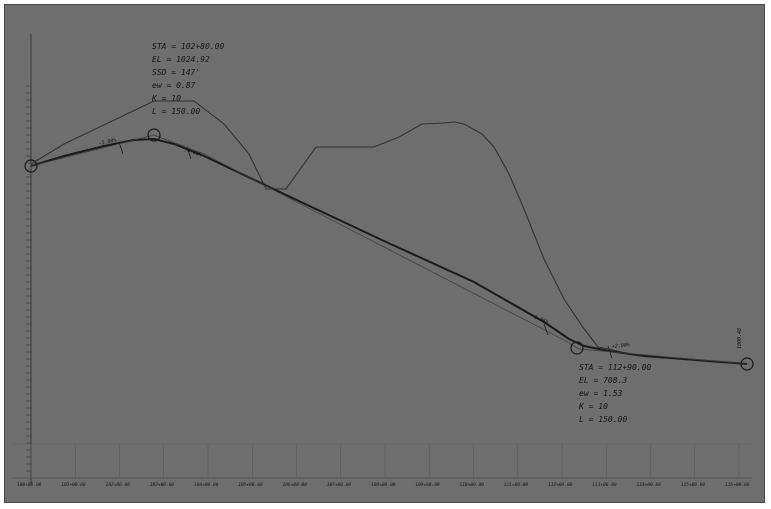 The height and width of the screenshot is (509, 771). What do you see at coordinates (621, 346) in the screenshot?
I see `grade-label: +2.00%` at bounding box center [621, 346].